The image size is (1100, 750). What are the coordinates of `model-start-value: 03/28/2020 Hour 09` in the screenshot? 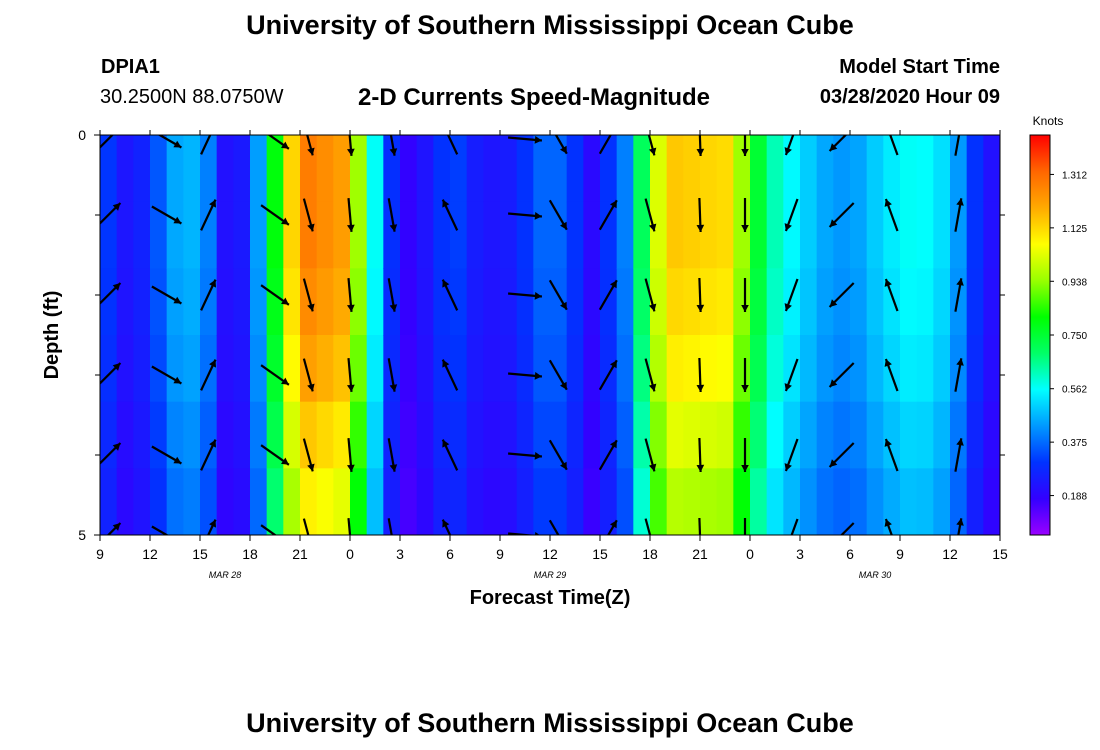 It's located at (909, 97).